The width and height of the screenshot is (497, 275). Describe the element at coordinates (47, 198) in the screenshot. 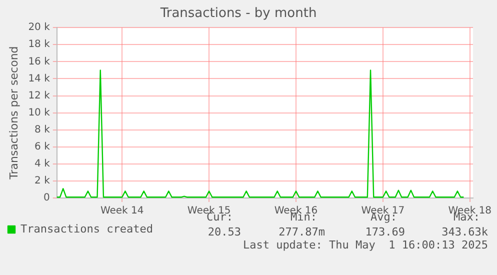

I see `y-tick-label: 0` at that location.